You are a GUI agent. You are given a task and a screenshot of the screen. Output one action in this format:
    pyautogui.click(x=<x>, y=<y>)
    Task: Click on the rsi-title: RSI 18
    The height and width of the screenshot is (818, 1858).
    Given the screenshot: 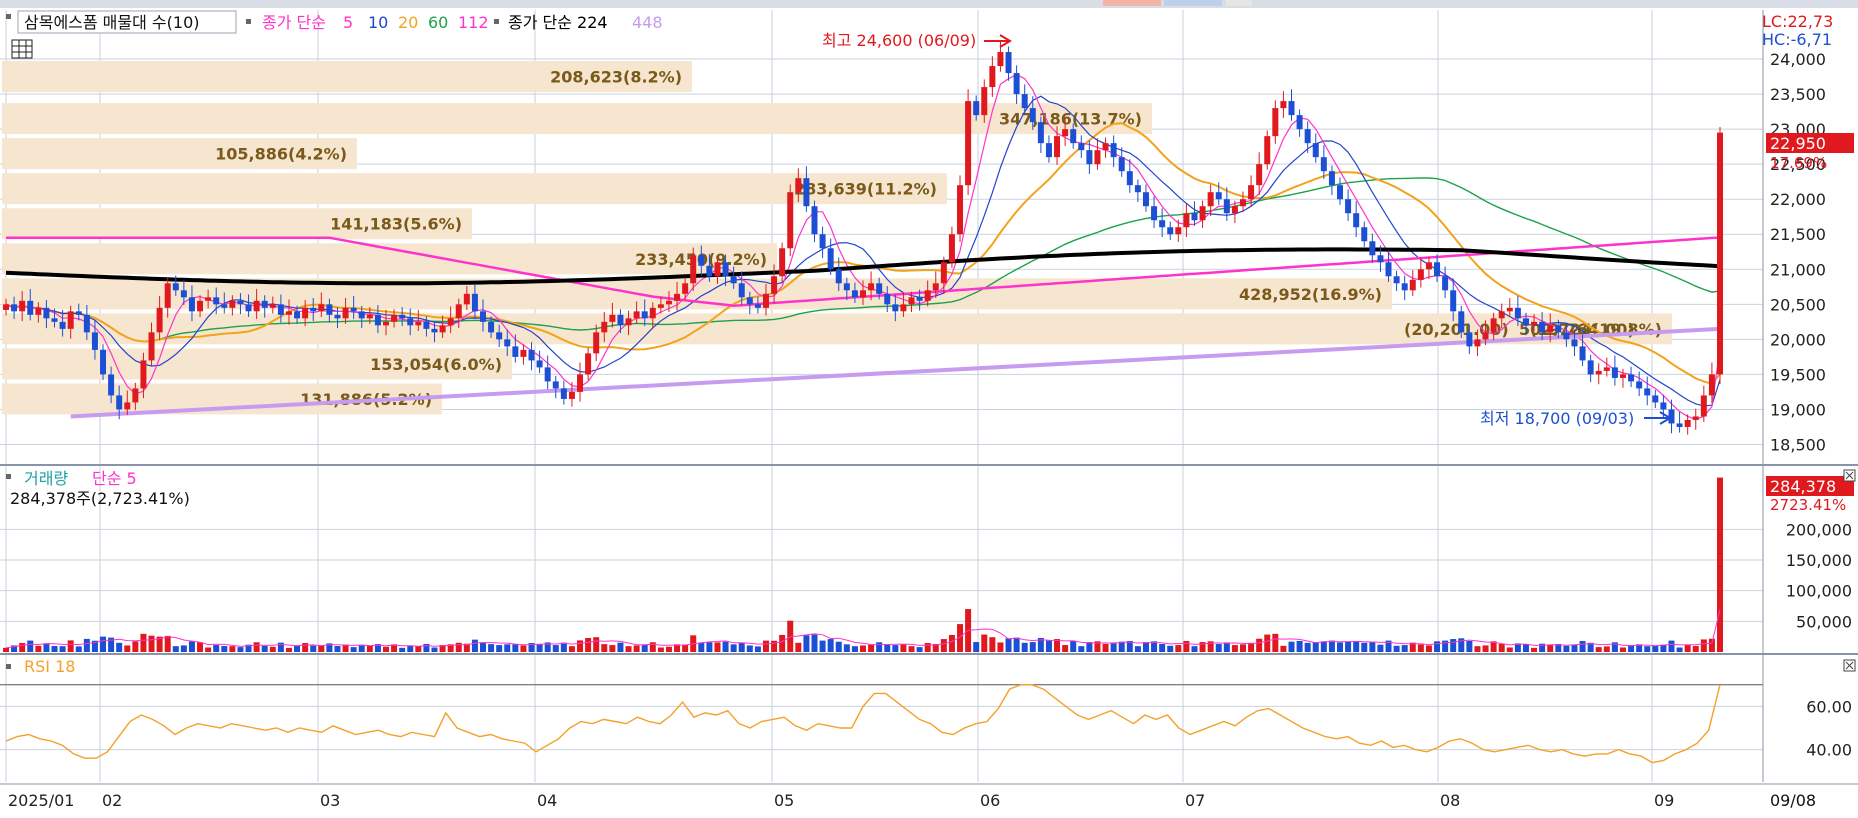 What is the action you would take?
    pyautogui.click(x=49, y=666)
    